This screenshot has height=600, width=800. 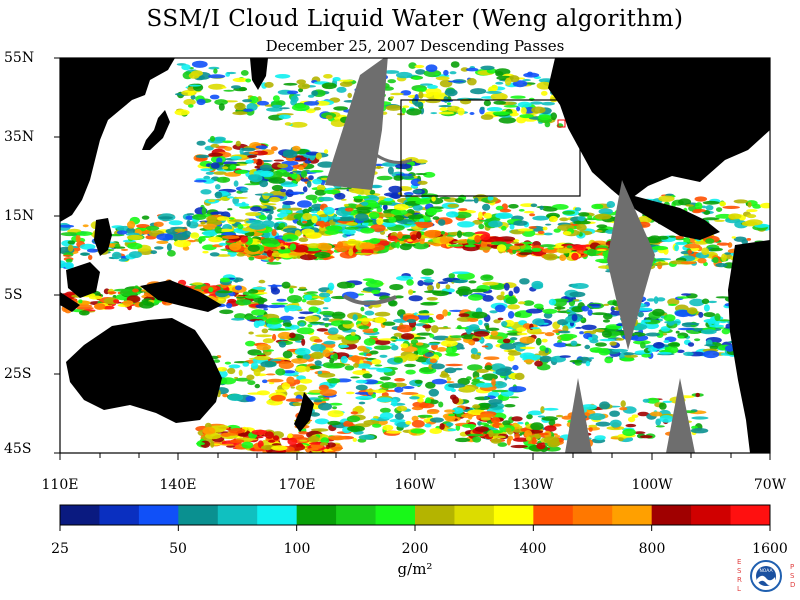 I want to click on land-sumatra, so click(x=70, y=302).